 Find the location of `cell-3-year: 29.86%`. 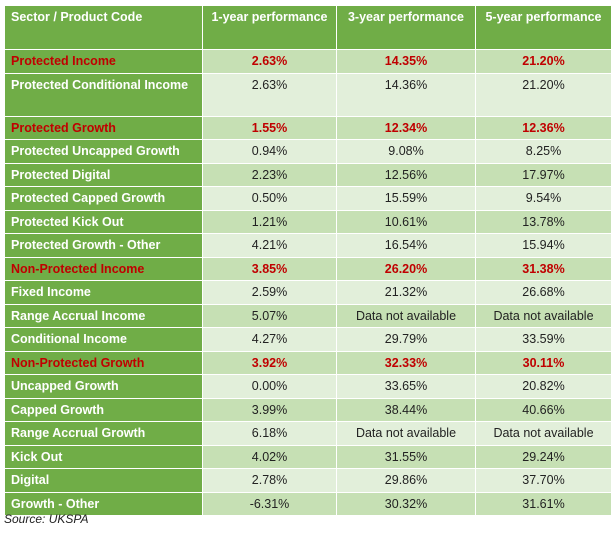

cell-3-year: 29.86% is located at coordinates (406, 480).